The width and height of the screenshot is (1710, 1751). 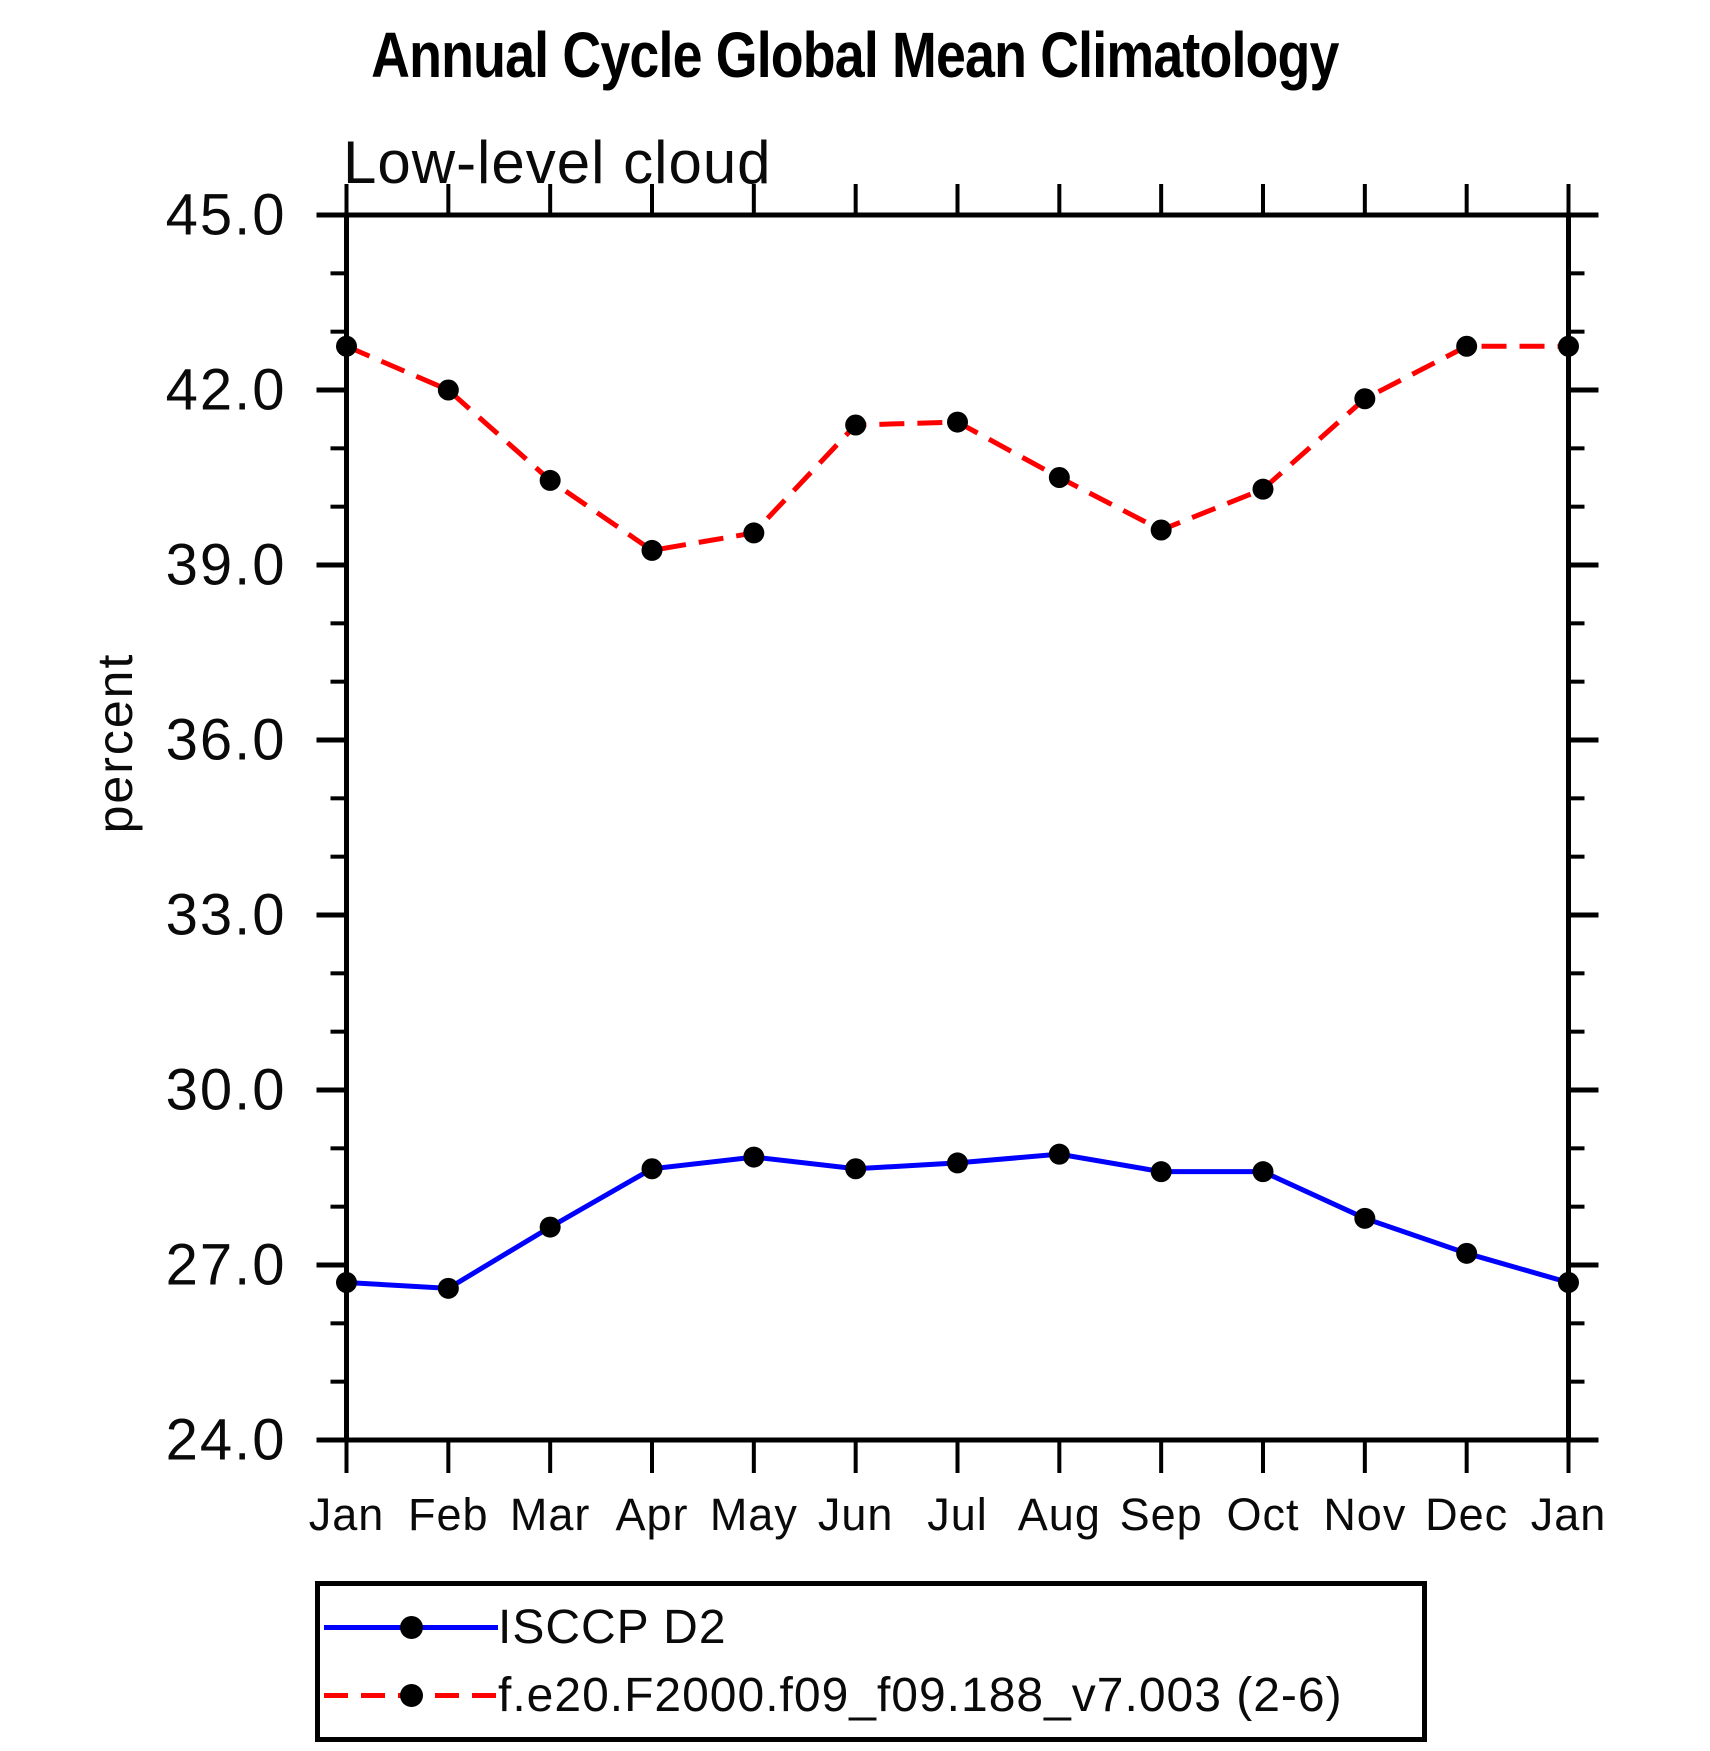 I want to click on legend-line-sample-red, so click(x=411, y=1696).